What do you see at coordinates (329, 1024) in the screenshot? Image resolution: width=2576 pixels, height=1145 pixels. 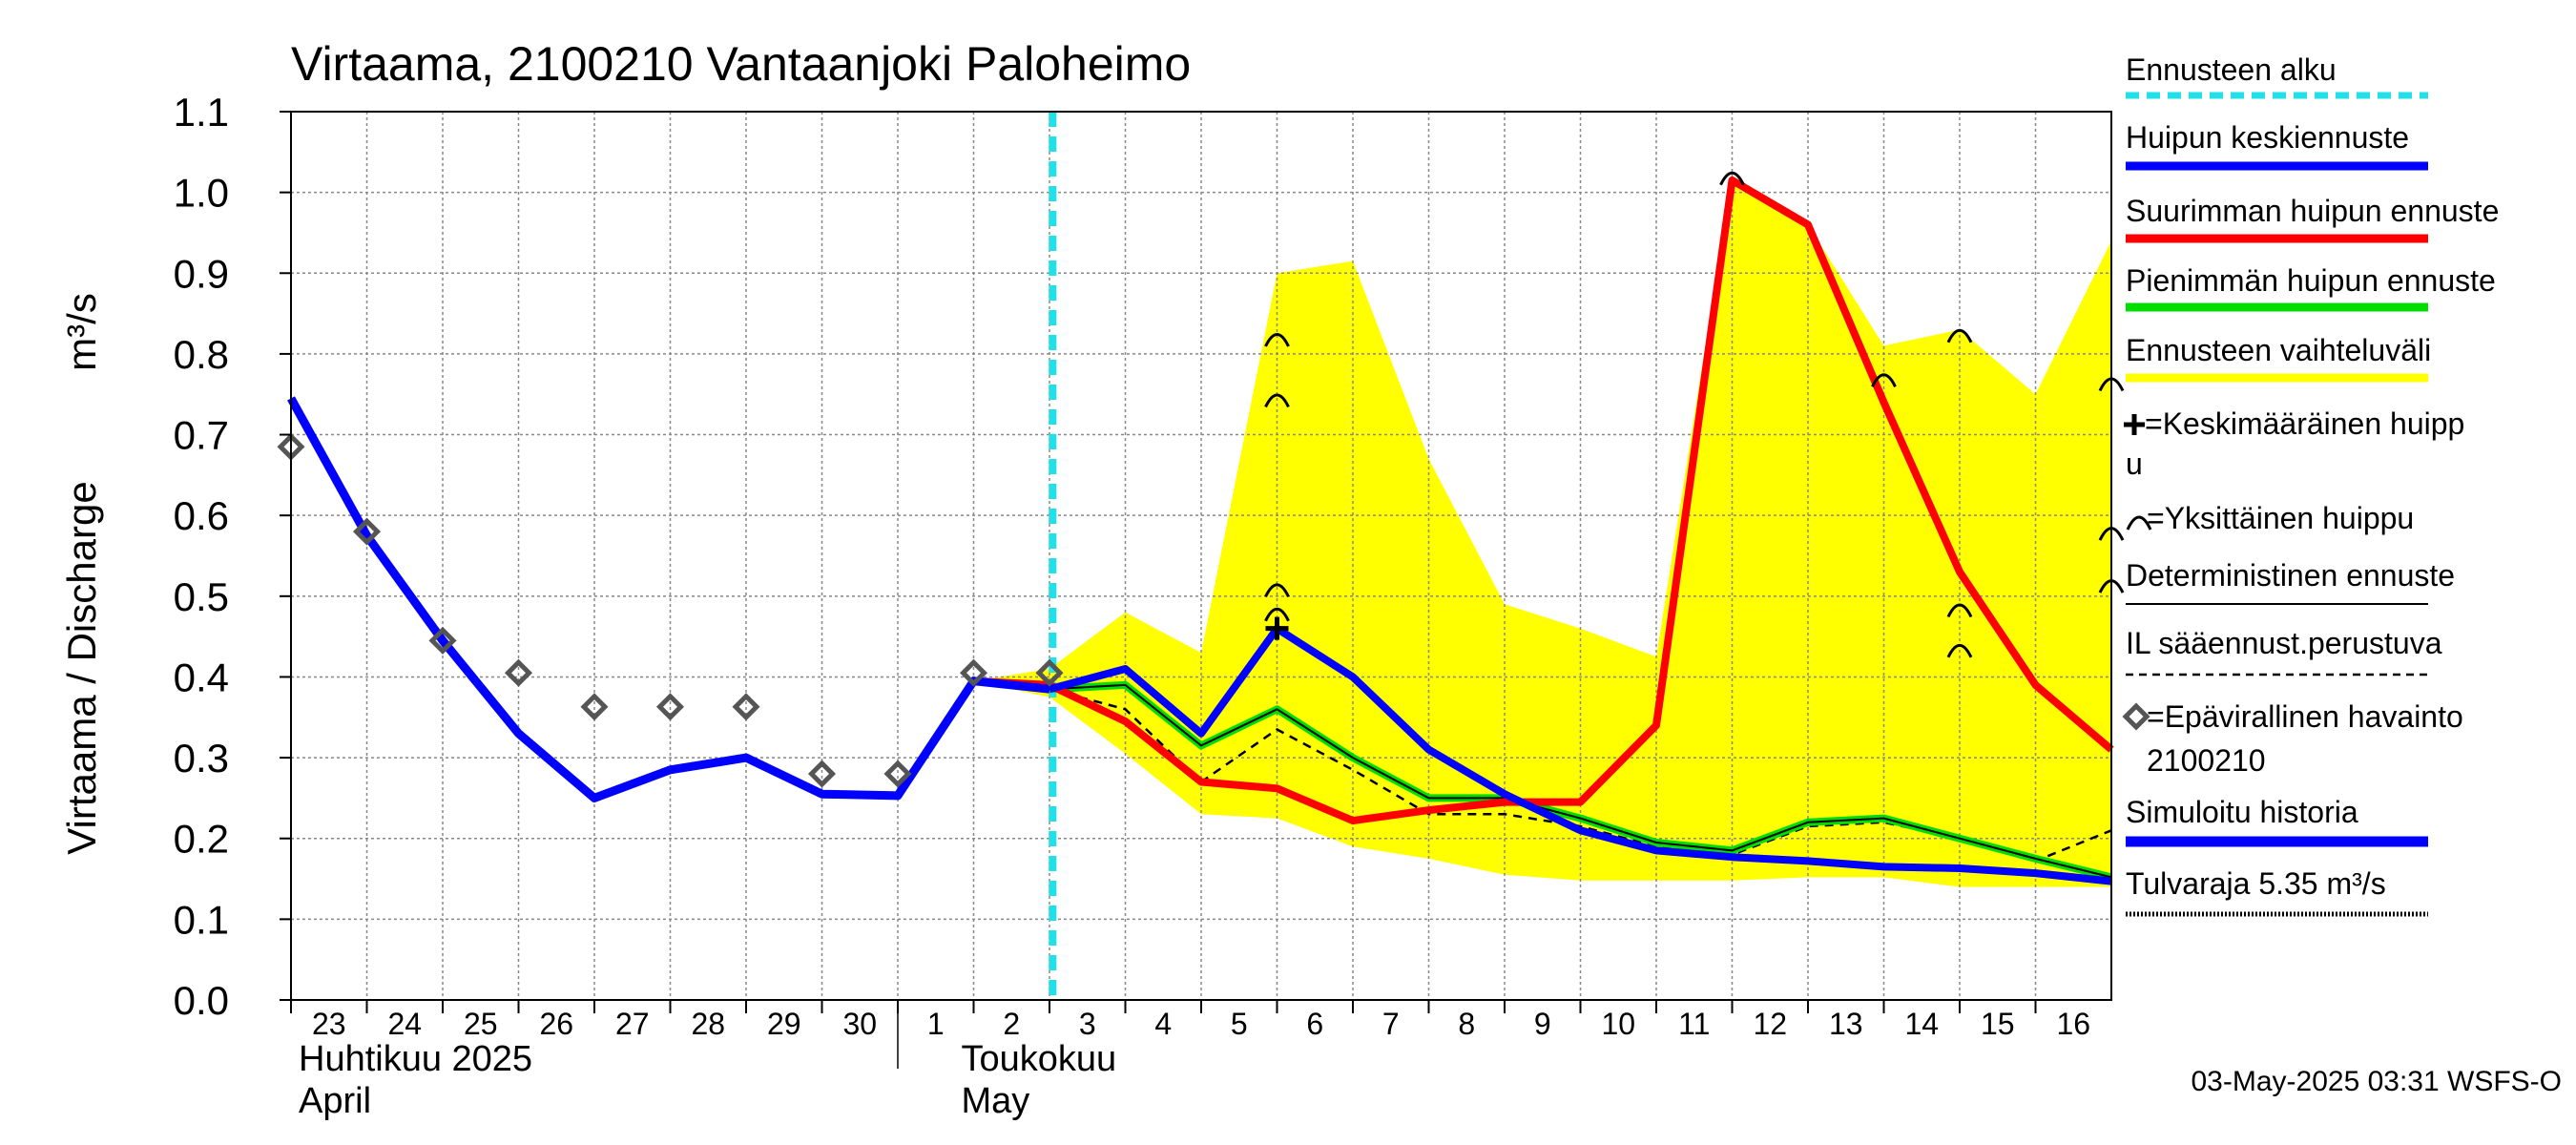 I see `x-tick-label: 23` at bounding box center [329, 1024].